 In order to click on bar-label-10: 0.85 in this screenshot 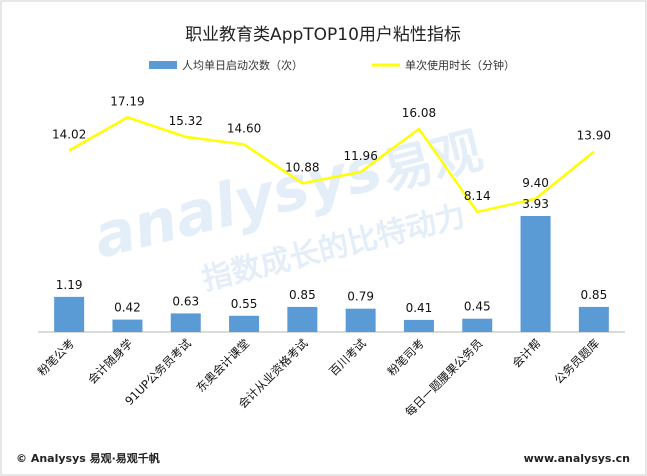, I will do `click(593, 295)`.